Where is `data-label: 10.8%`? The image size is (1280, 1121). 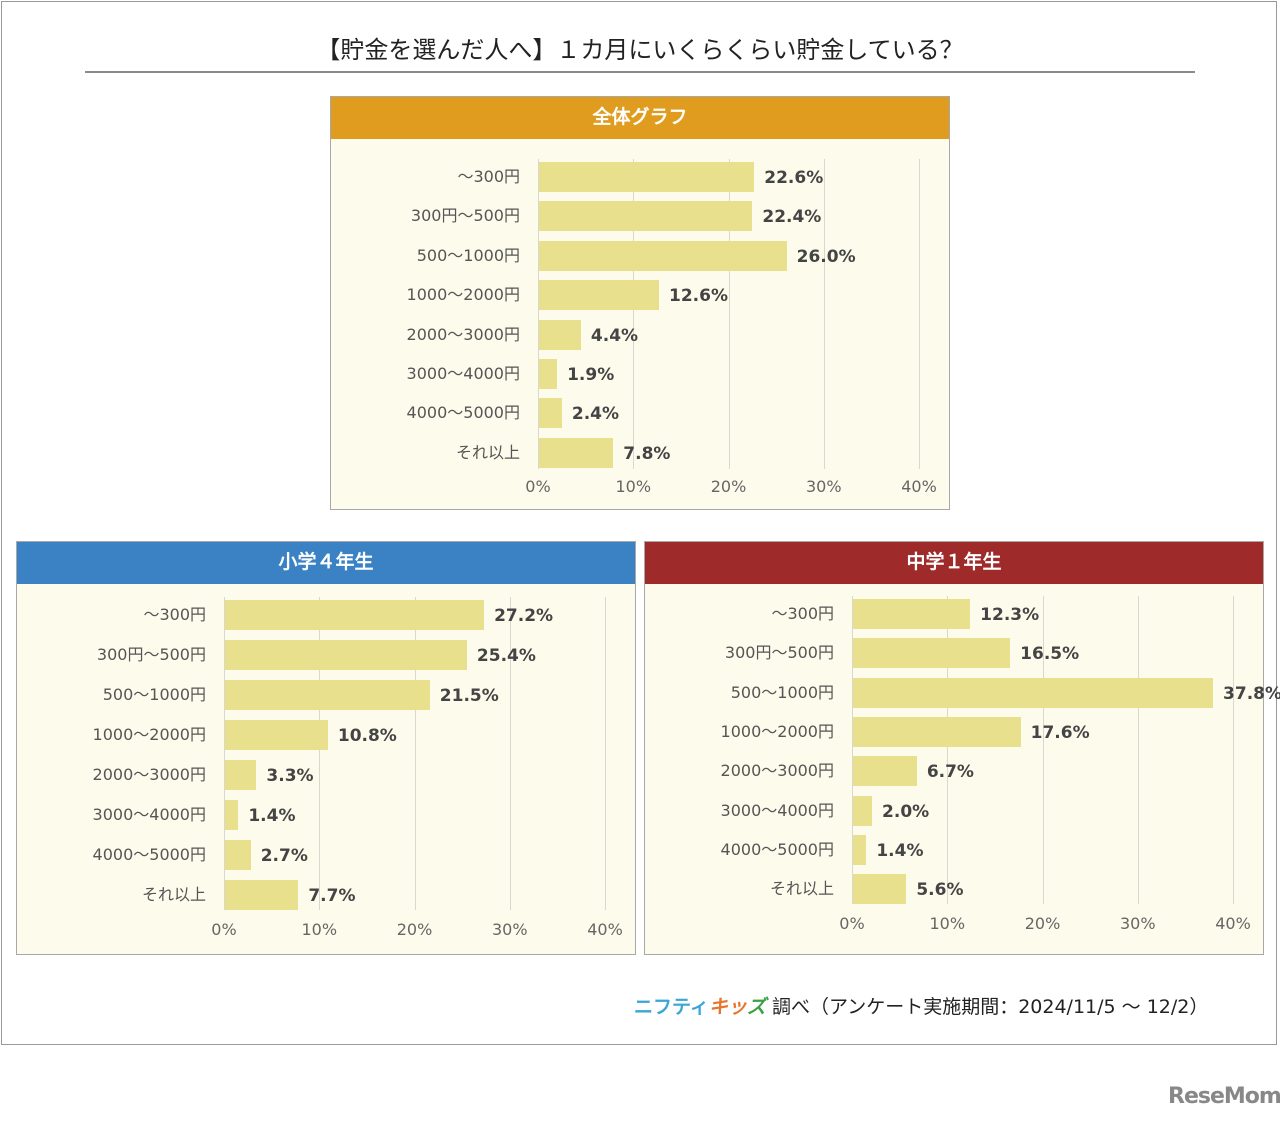 data-label: 10.8% is located at coordinates (367, 736).